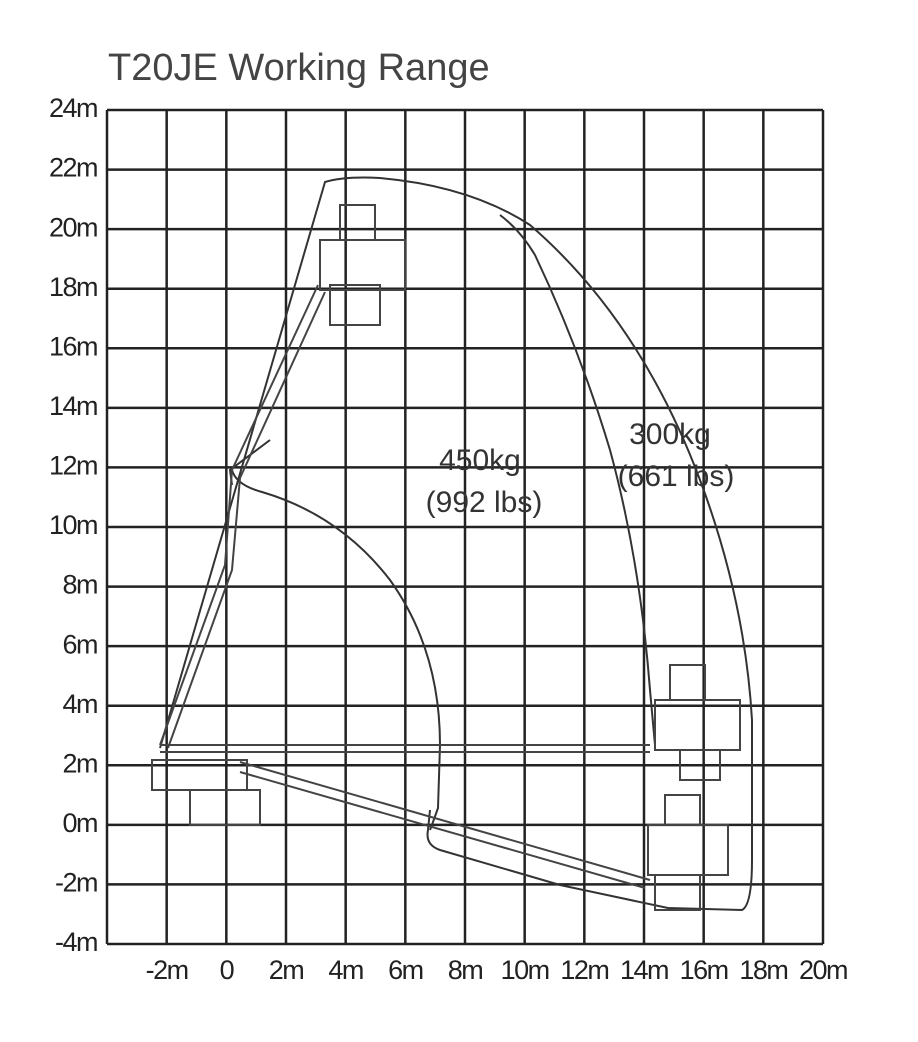  I want to click on y-axis-label: 24m, so click(73, 108).